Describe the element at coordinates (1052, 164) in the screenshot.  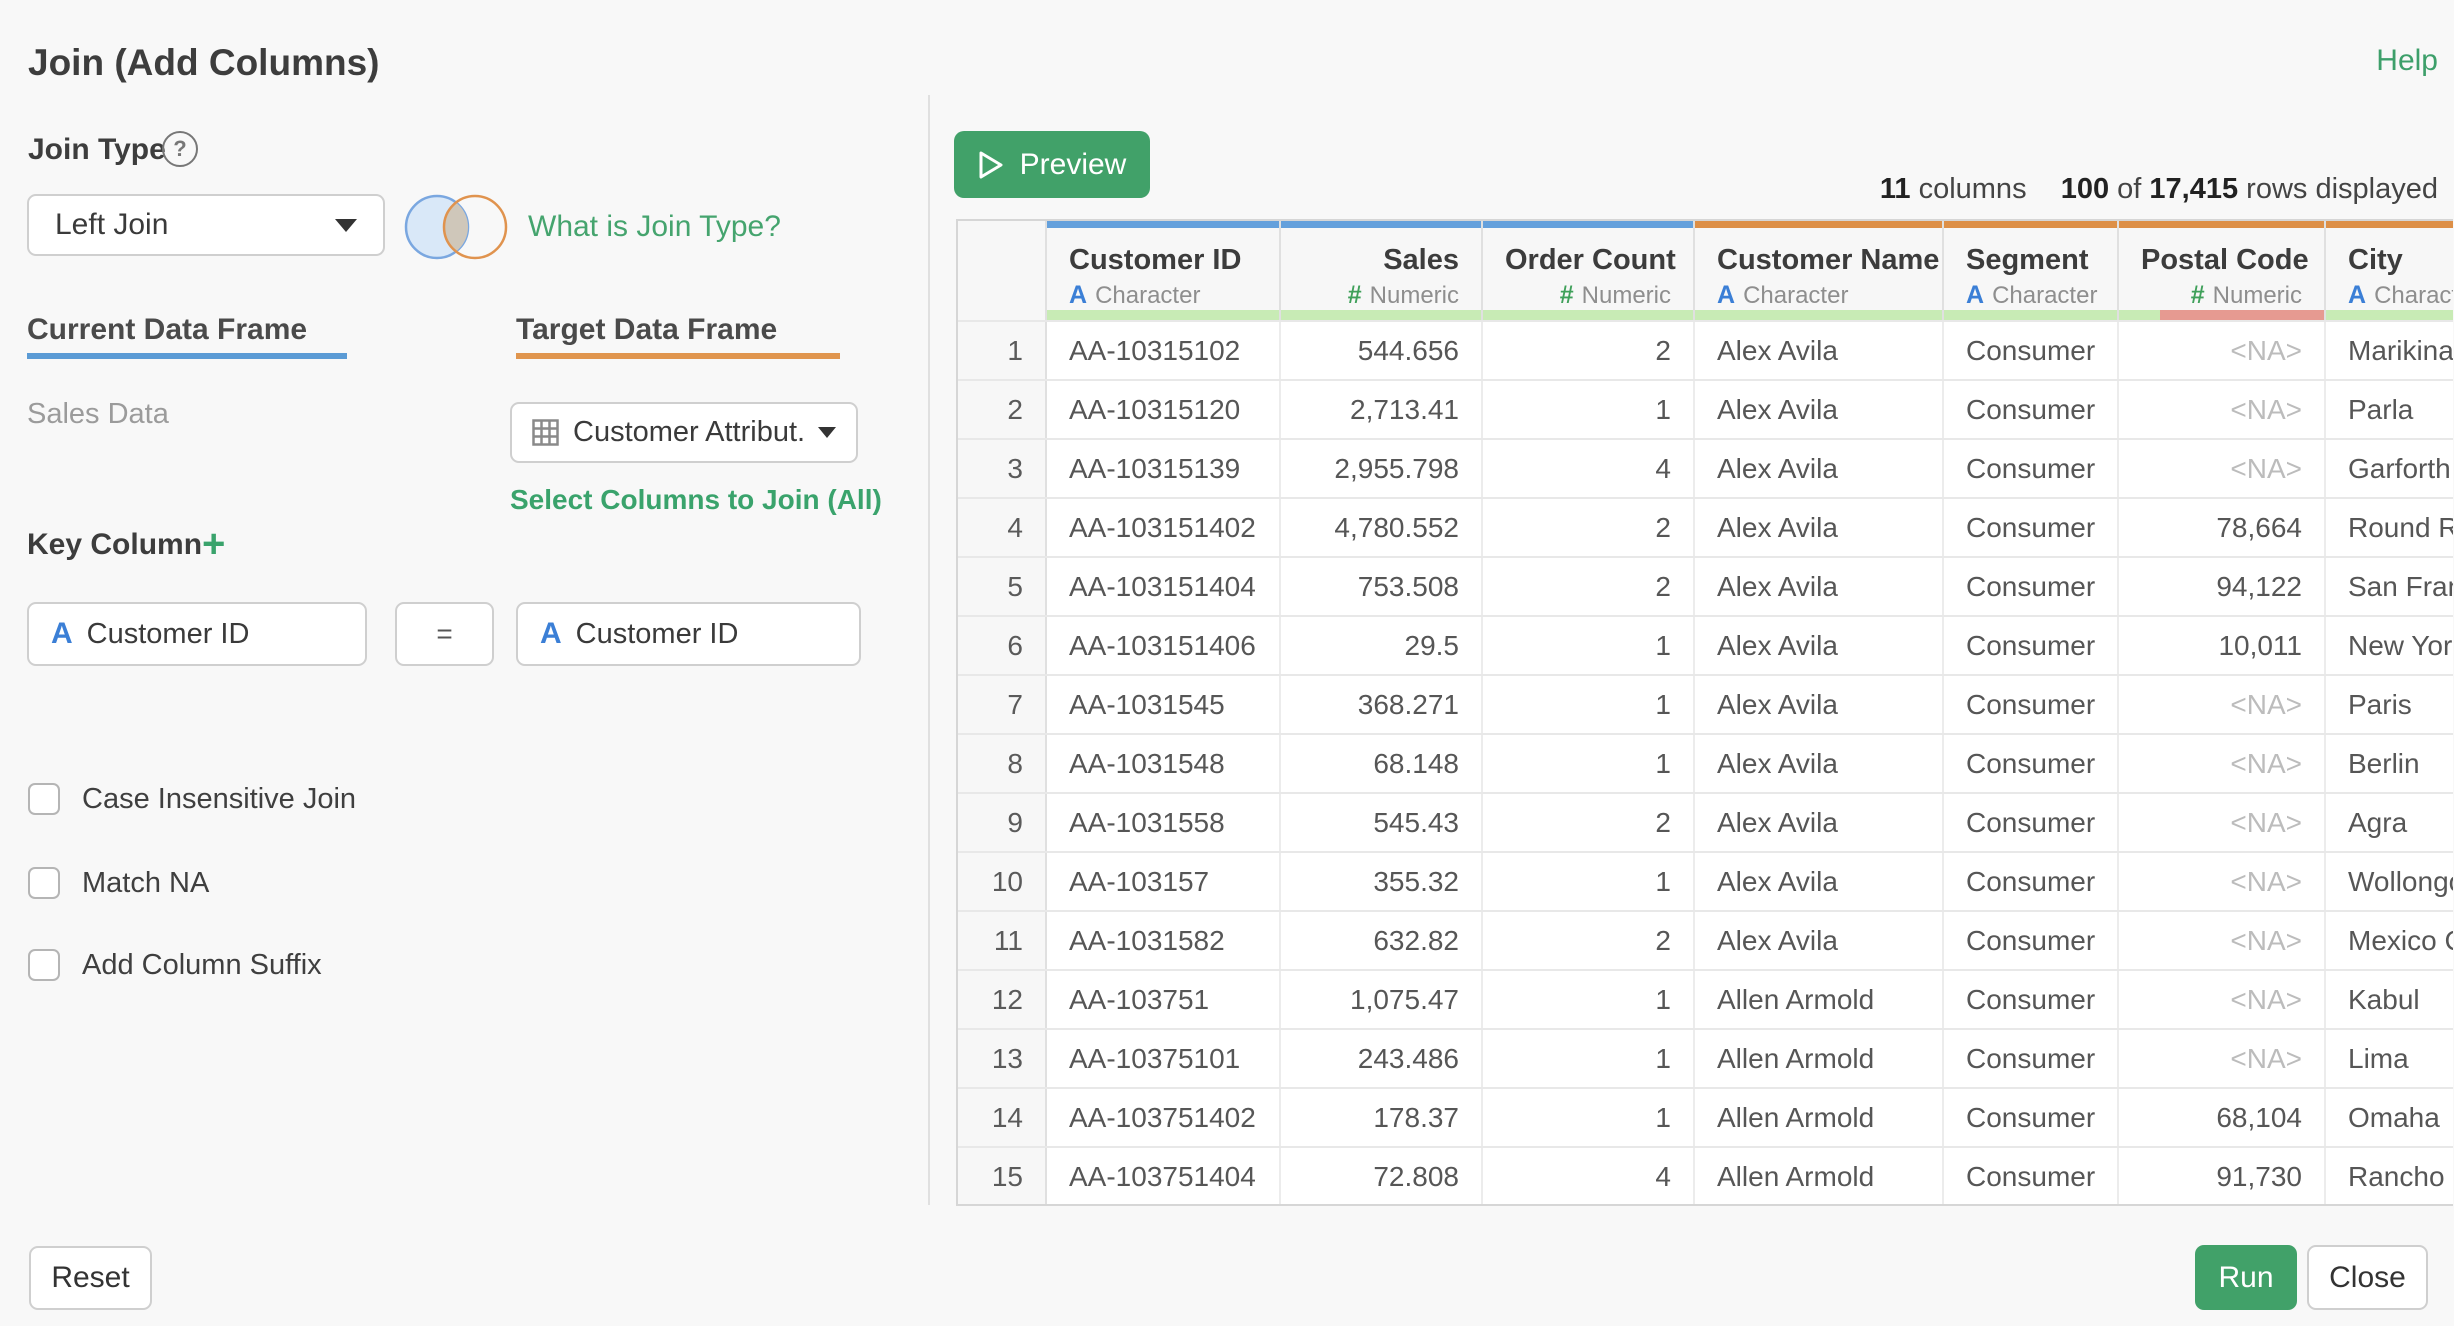
I see `preview-button: Preview` at that location.